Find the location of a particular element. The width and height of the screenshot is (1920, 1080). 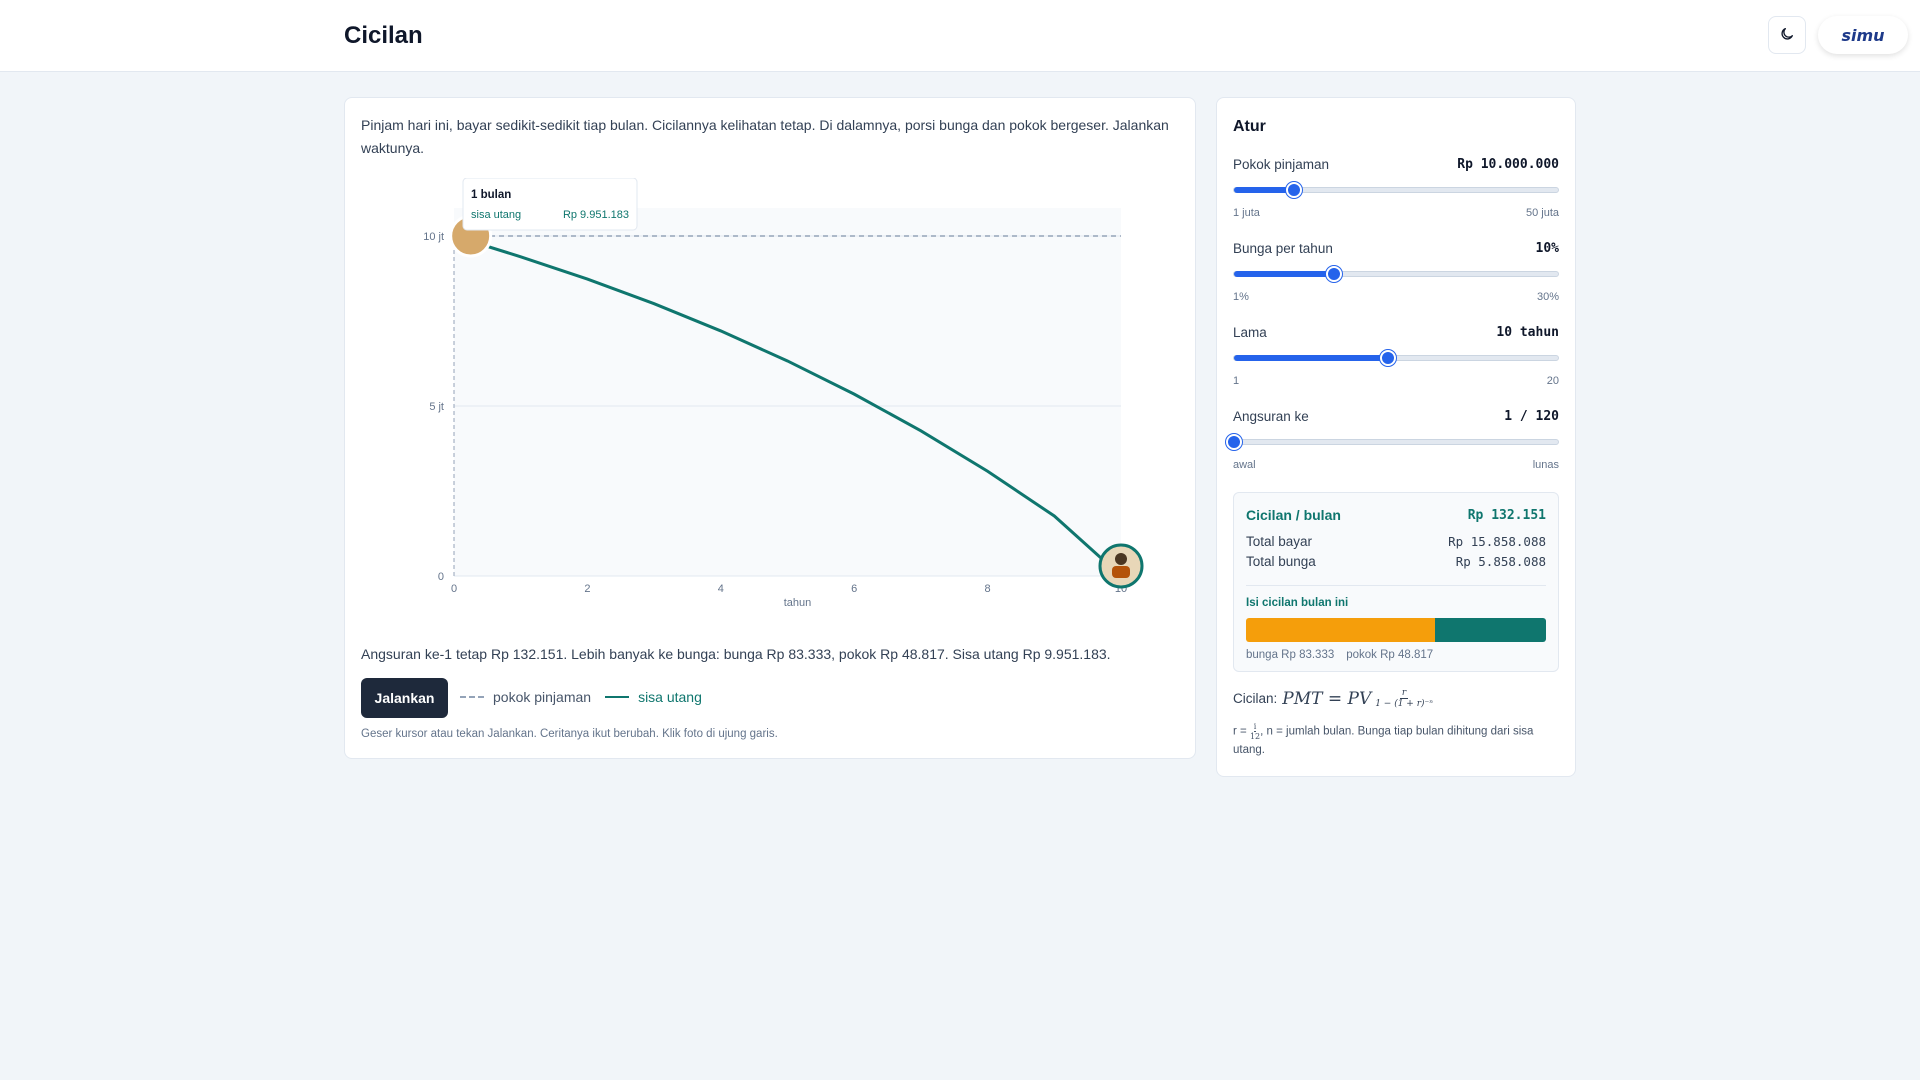

x-axis-label: tahun is located at coordinates (798, 603).